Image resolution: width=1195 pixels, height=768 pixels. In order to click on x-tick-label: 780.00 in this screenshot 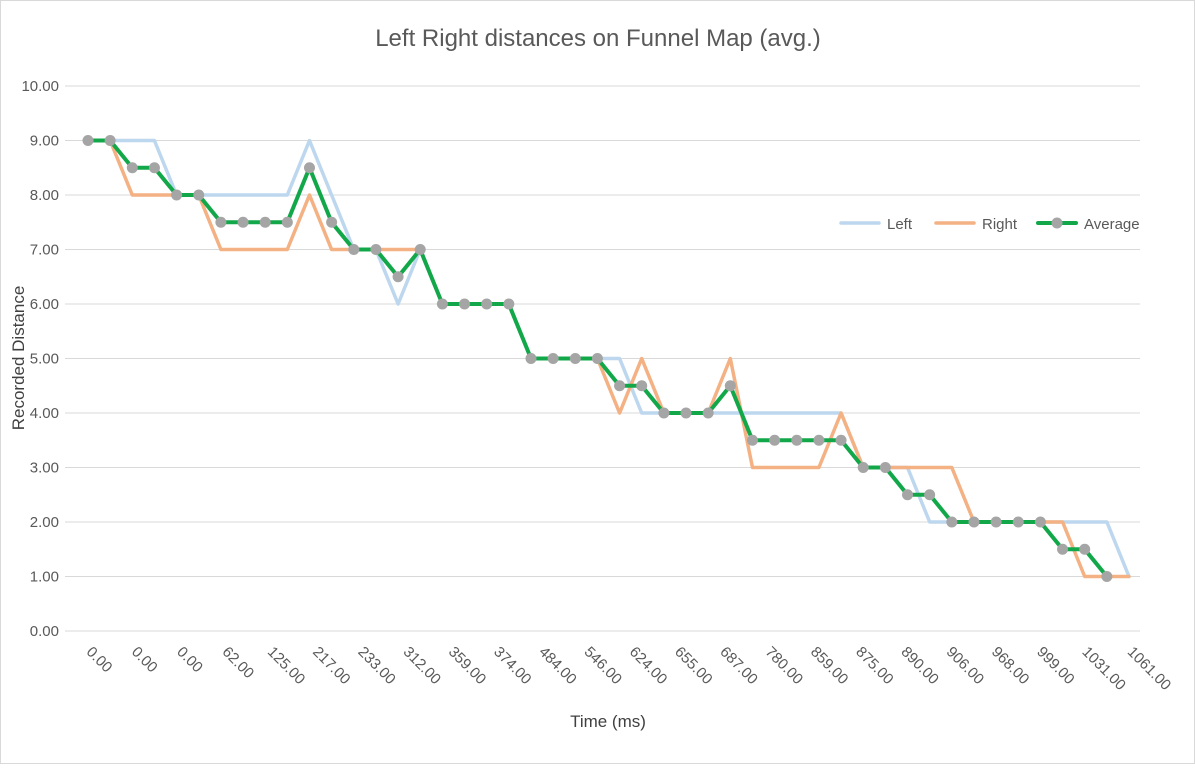, I will do `click(784, 665)`.